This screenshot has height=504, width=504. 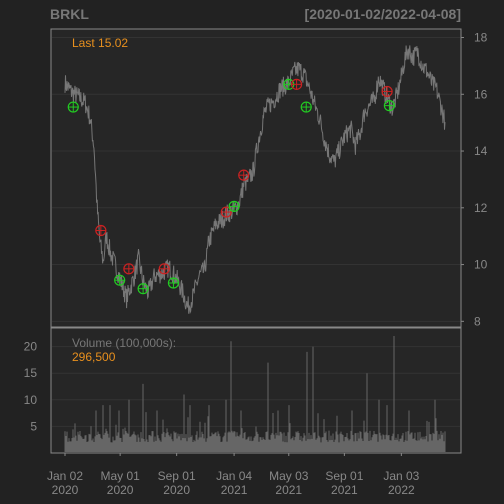 I want to click on volume-tick-label: 15, so click(x=31, y=373).